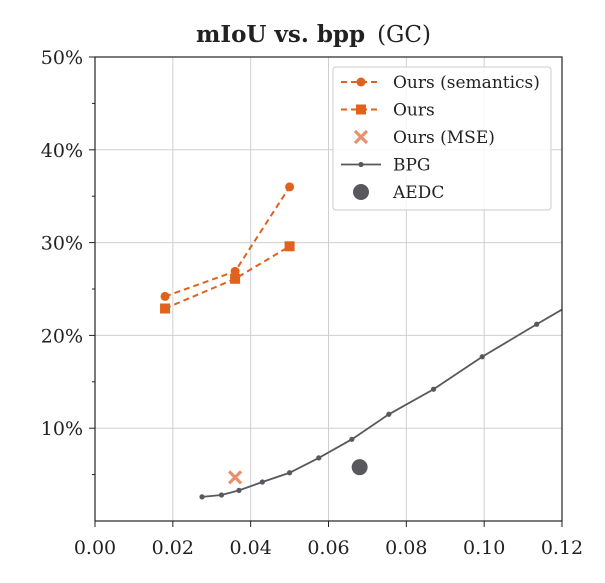 Image resolution: width=605 pixels, height=583 pixels. I want to click on legend-entry: AEDC, so click(398, 193).